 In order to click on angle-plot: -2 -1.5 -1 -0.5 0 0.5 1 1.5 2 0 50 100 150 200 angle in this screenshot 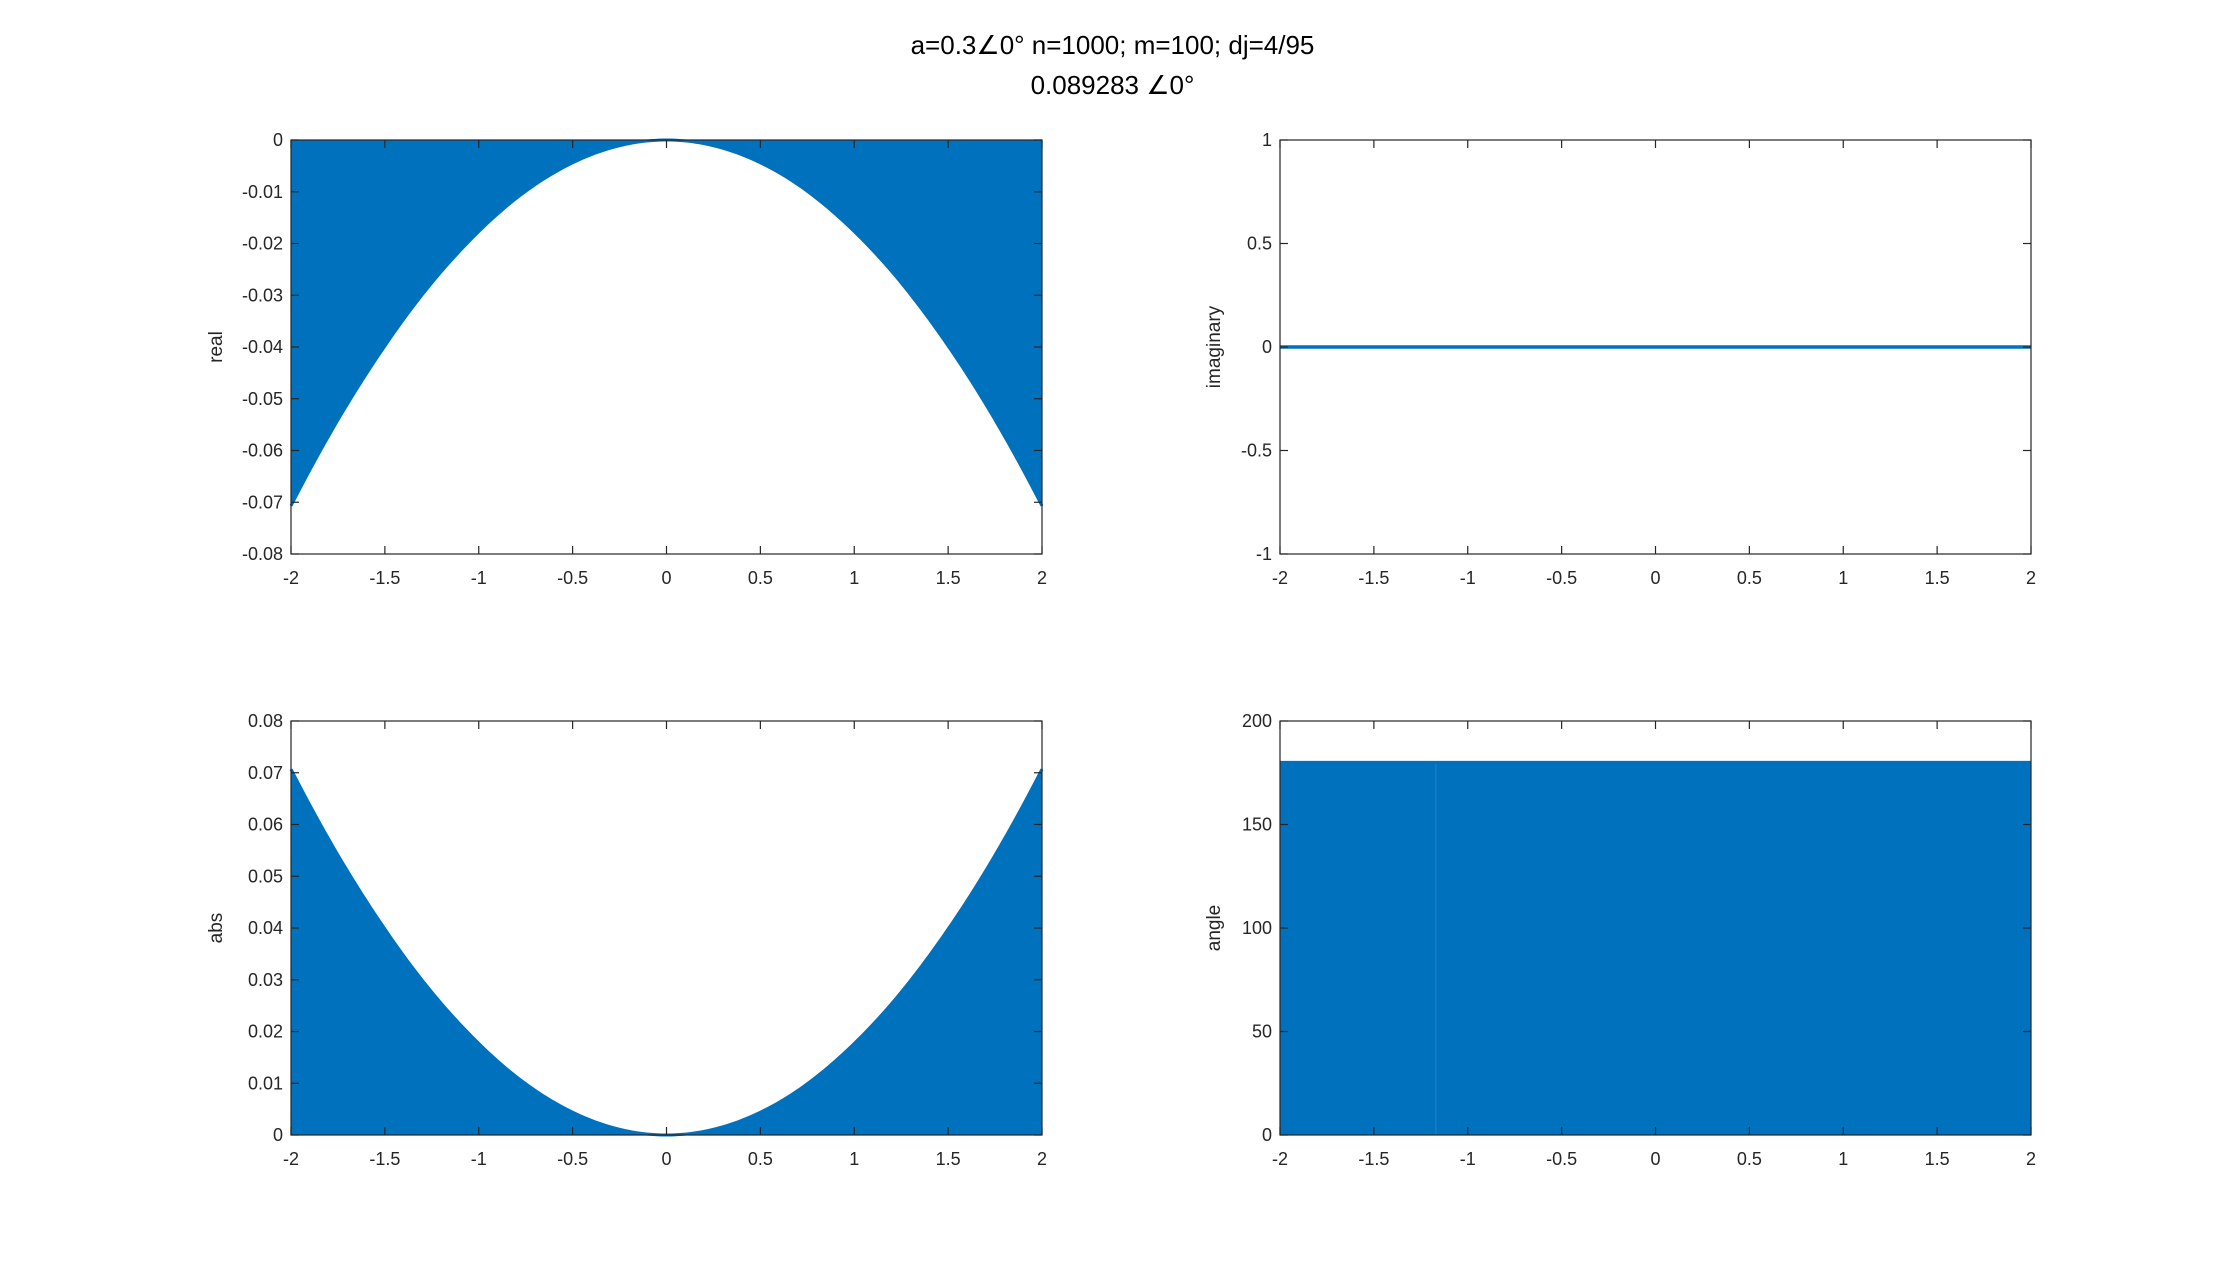, I will do `click(1620, 940)`.